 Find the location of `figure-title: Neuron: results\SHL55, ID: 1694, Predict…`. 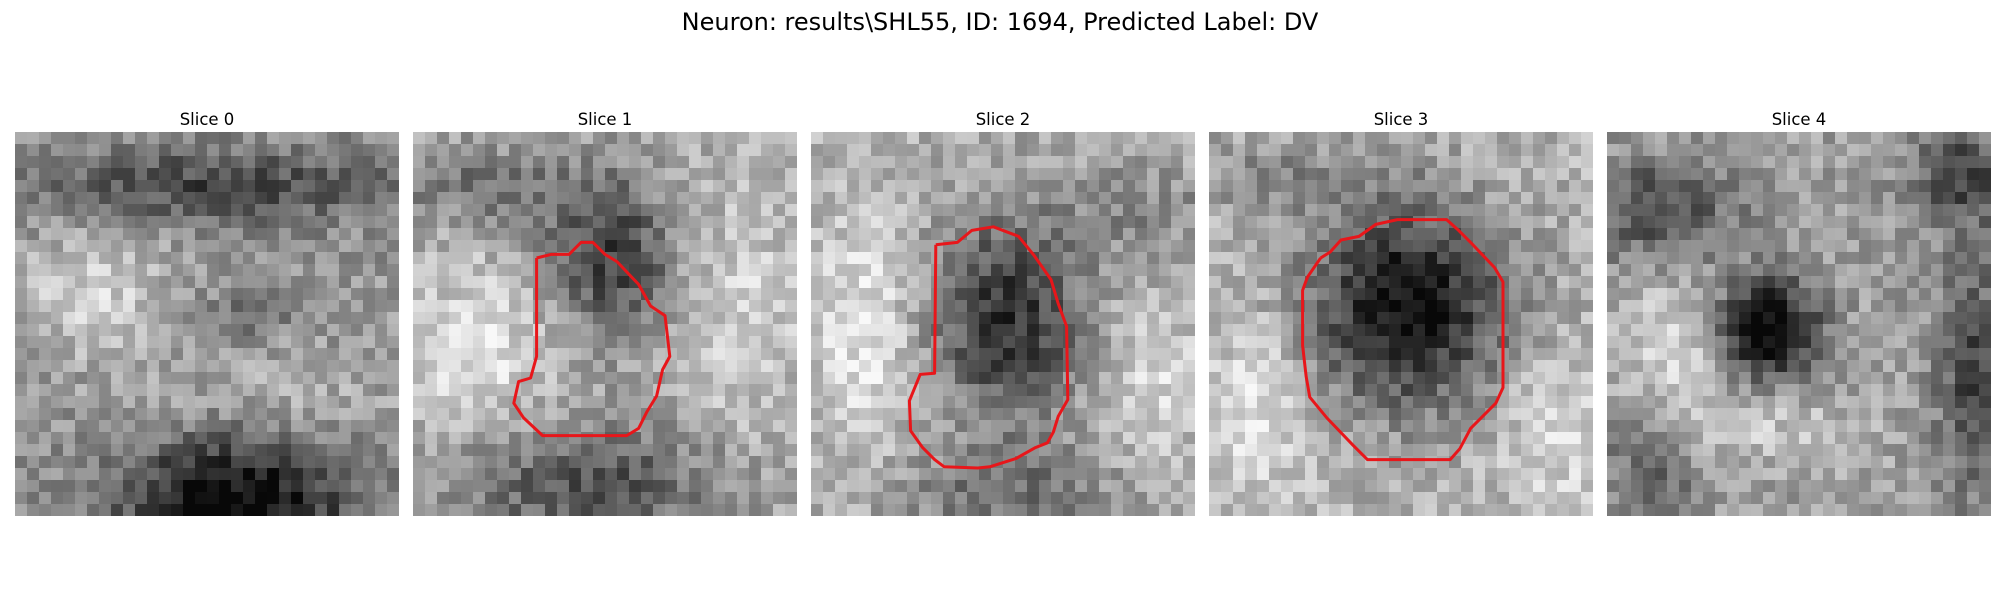

figure-title: Neuron: results\SHL55, ID: 1694, Predict… is located at coordinates (1000, 22).